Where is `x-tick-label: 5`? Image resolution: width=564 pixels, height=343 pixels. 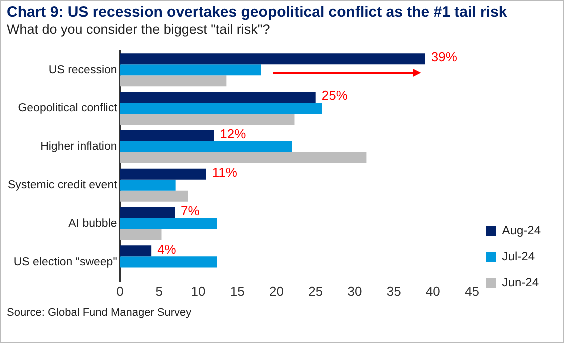
x-tick-label: 5 is located at coordinates (160, 291).